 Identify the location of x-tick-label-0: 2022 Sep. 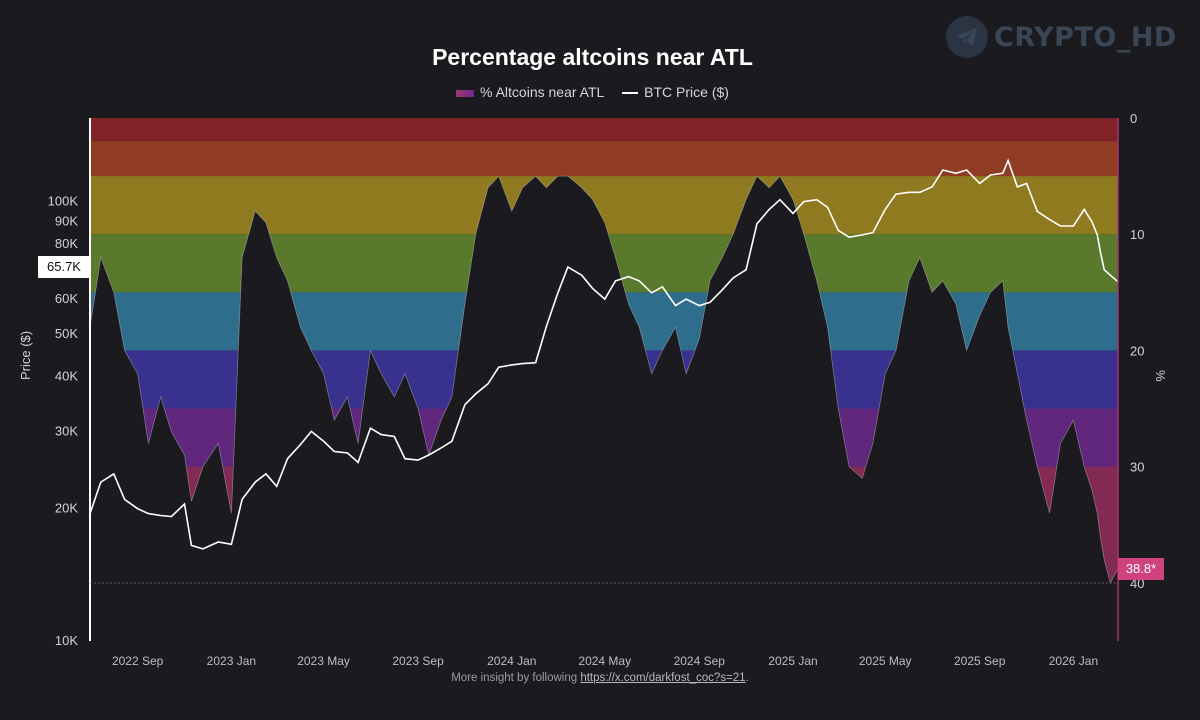
(138, 661).